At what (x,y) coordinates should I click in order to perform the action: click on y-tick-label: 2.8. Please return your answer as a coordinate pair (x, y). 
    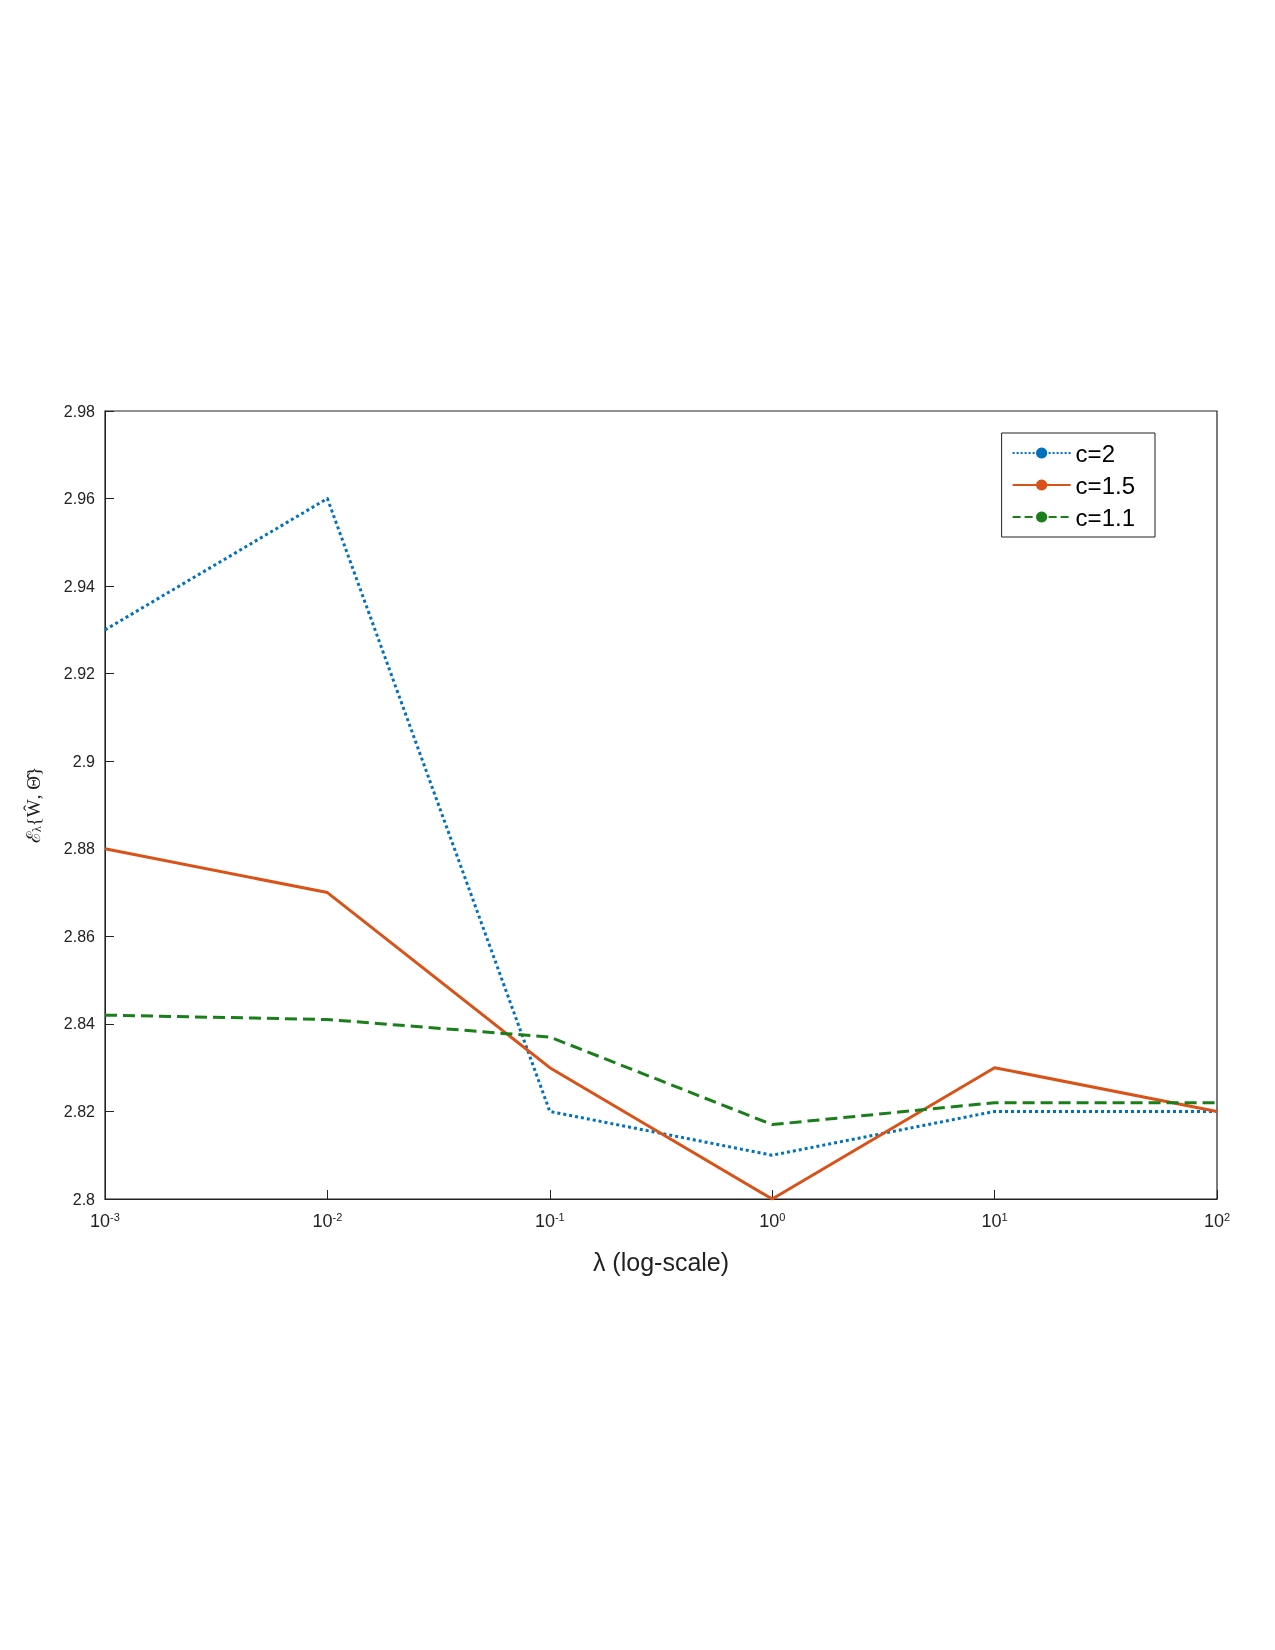
    Looking at the image, I should click on (84, 1199).